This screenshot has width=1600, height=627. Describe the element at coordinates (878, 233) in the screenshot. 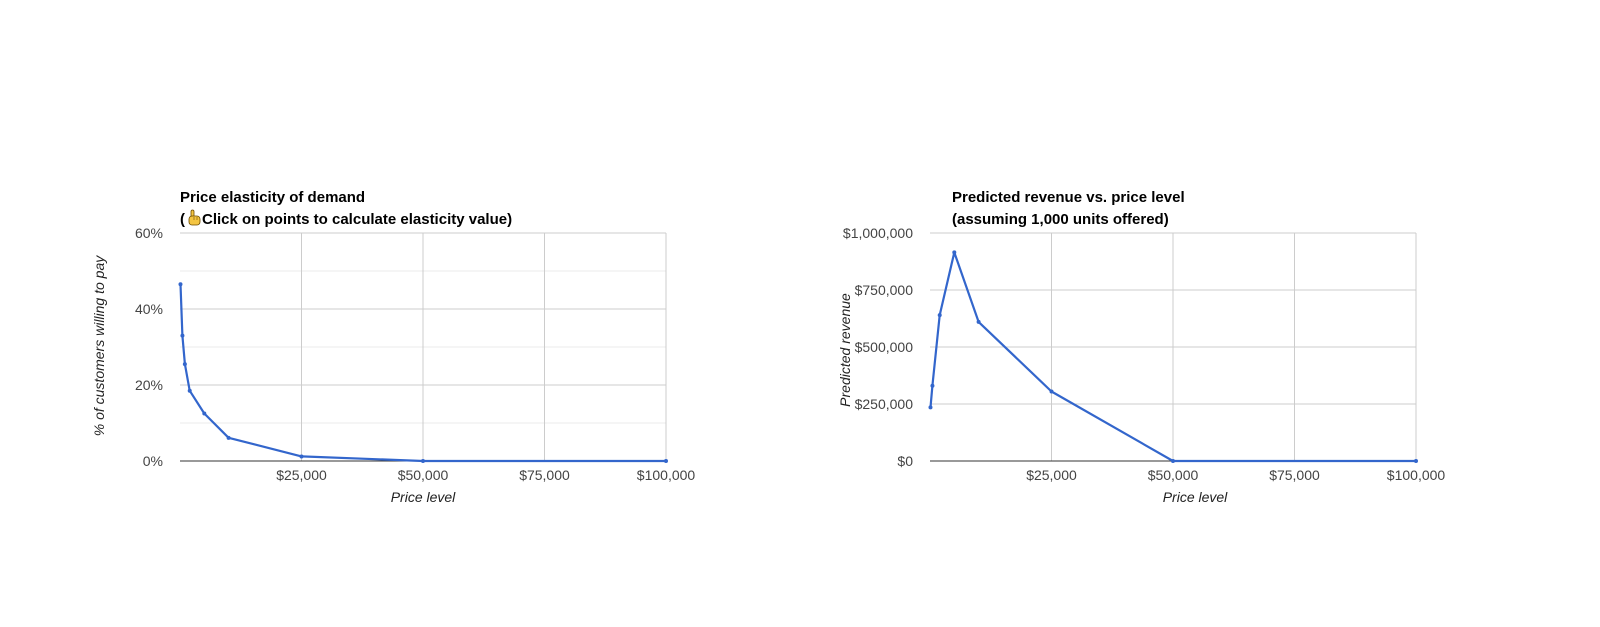

I see `y-tick-label: $1,000,000` at that location.